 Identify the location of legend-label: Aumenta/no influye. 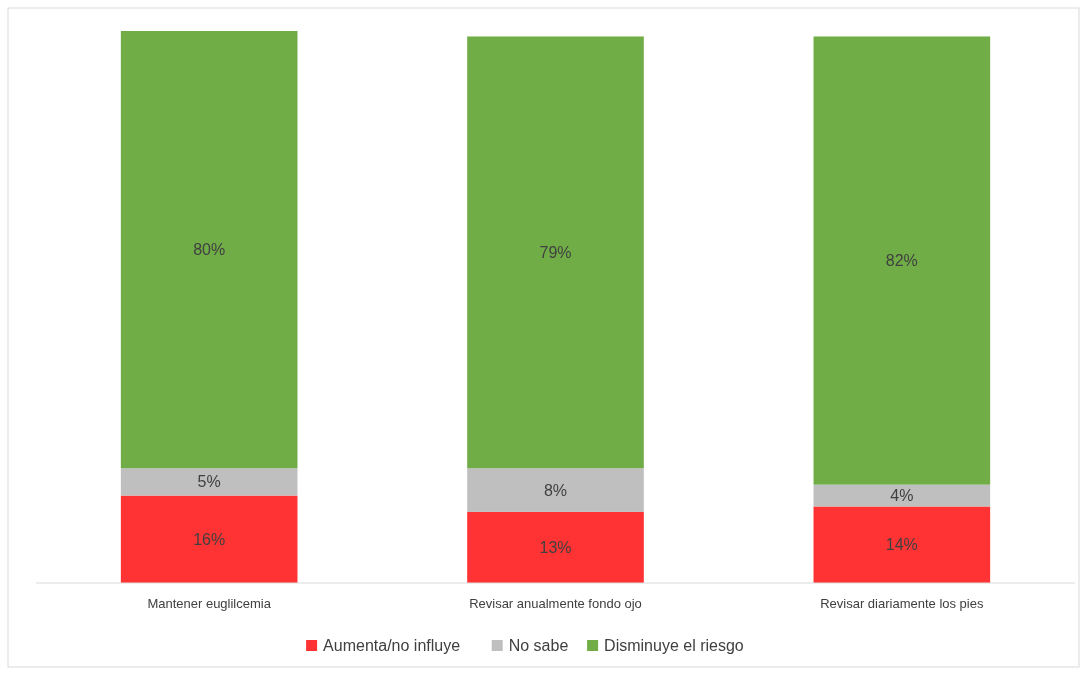
(392, 645).